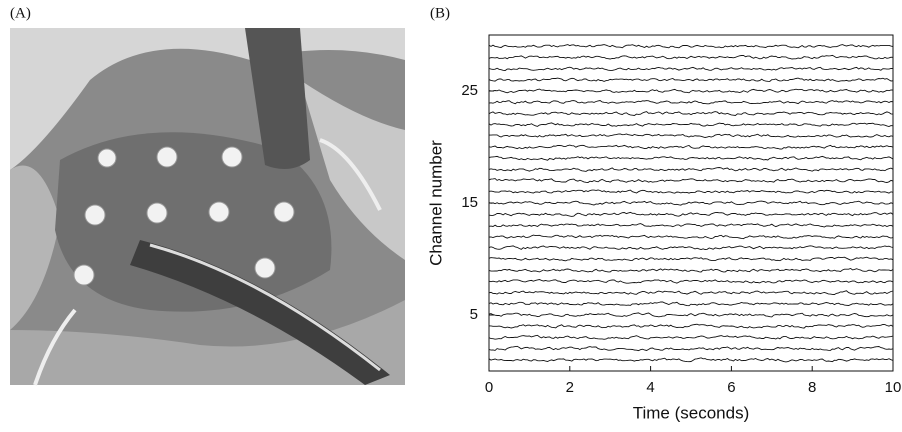 The image size is (902, 432). Describe the element at coordinates (570, 387) in the screenshot. I see `x-tick-label: 2` at that location.